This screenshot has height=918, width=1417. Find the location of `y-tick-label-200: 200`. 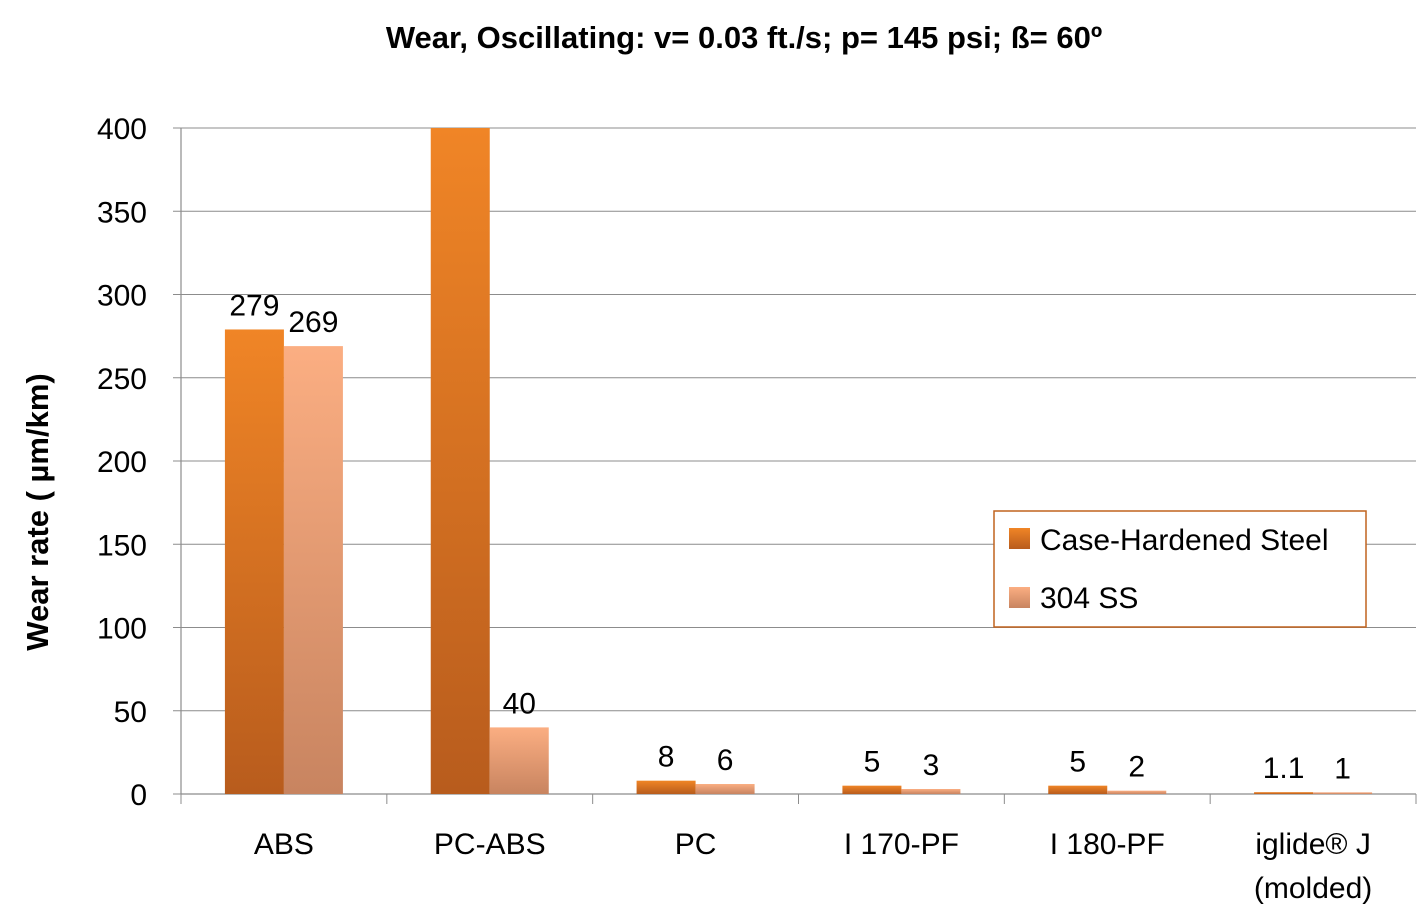

y-tick-label-200: 200 is located at coordinates (122, 462).